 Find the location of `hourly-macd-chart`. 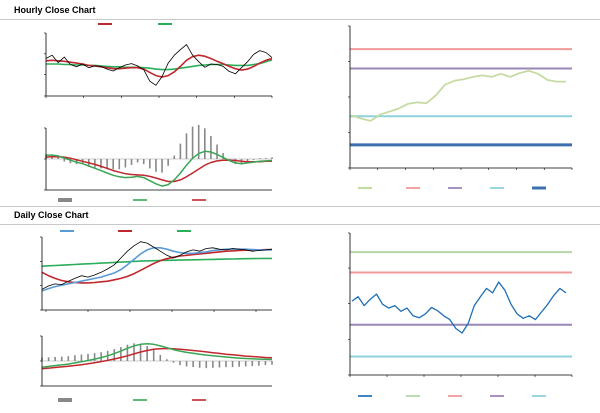

hourly-macd-chart is located at coordinates (158, 163).